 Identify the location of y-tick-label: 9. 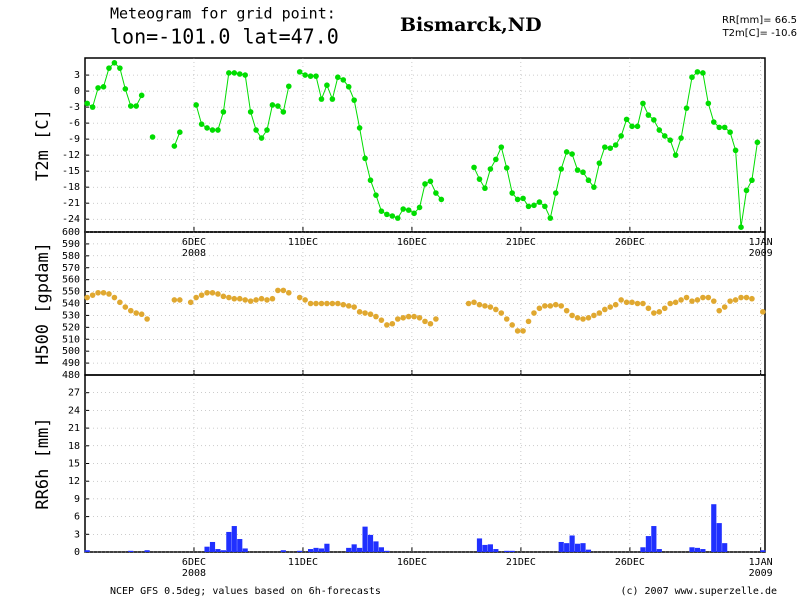
(77, 499).